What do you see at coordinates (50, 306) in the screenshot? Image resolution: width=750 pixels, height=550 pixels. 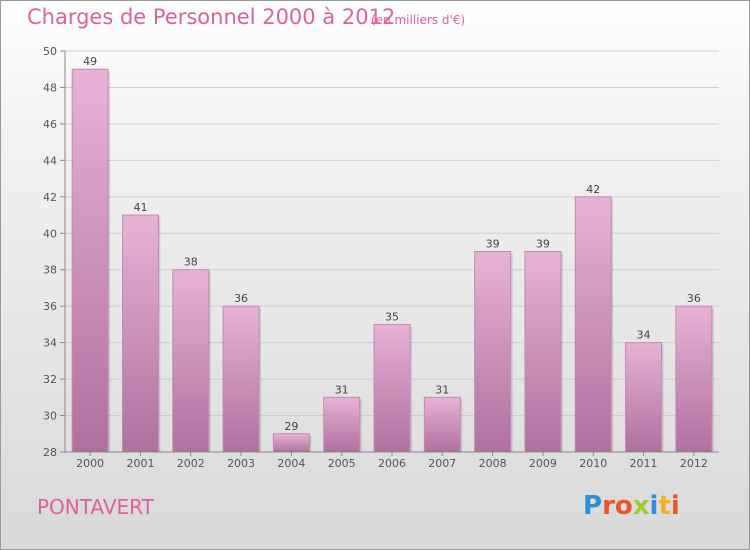 I see `y-tick-label: 36` at bounding box center [50, 306].